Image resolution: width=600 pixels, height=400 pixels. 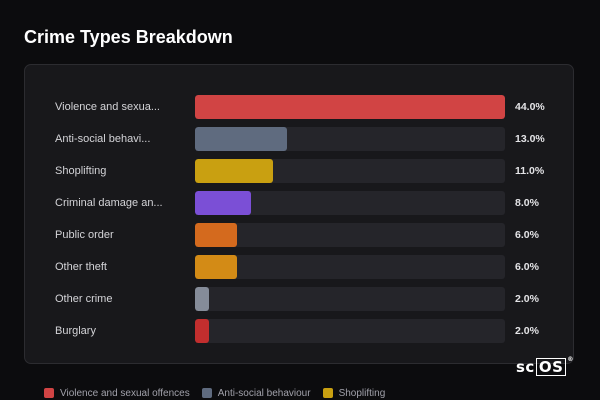 I want to click on bar-row: Shoplifting 11.0%, so click(x=300, y=171).